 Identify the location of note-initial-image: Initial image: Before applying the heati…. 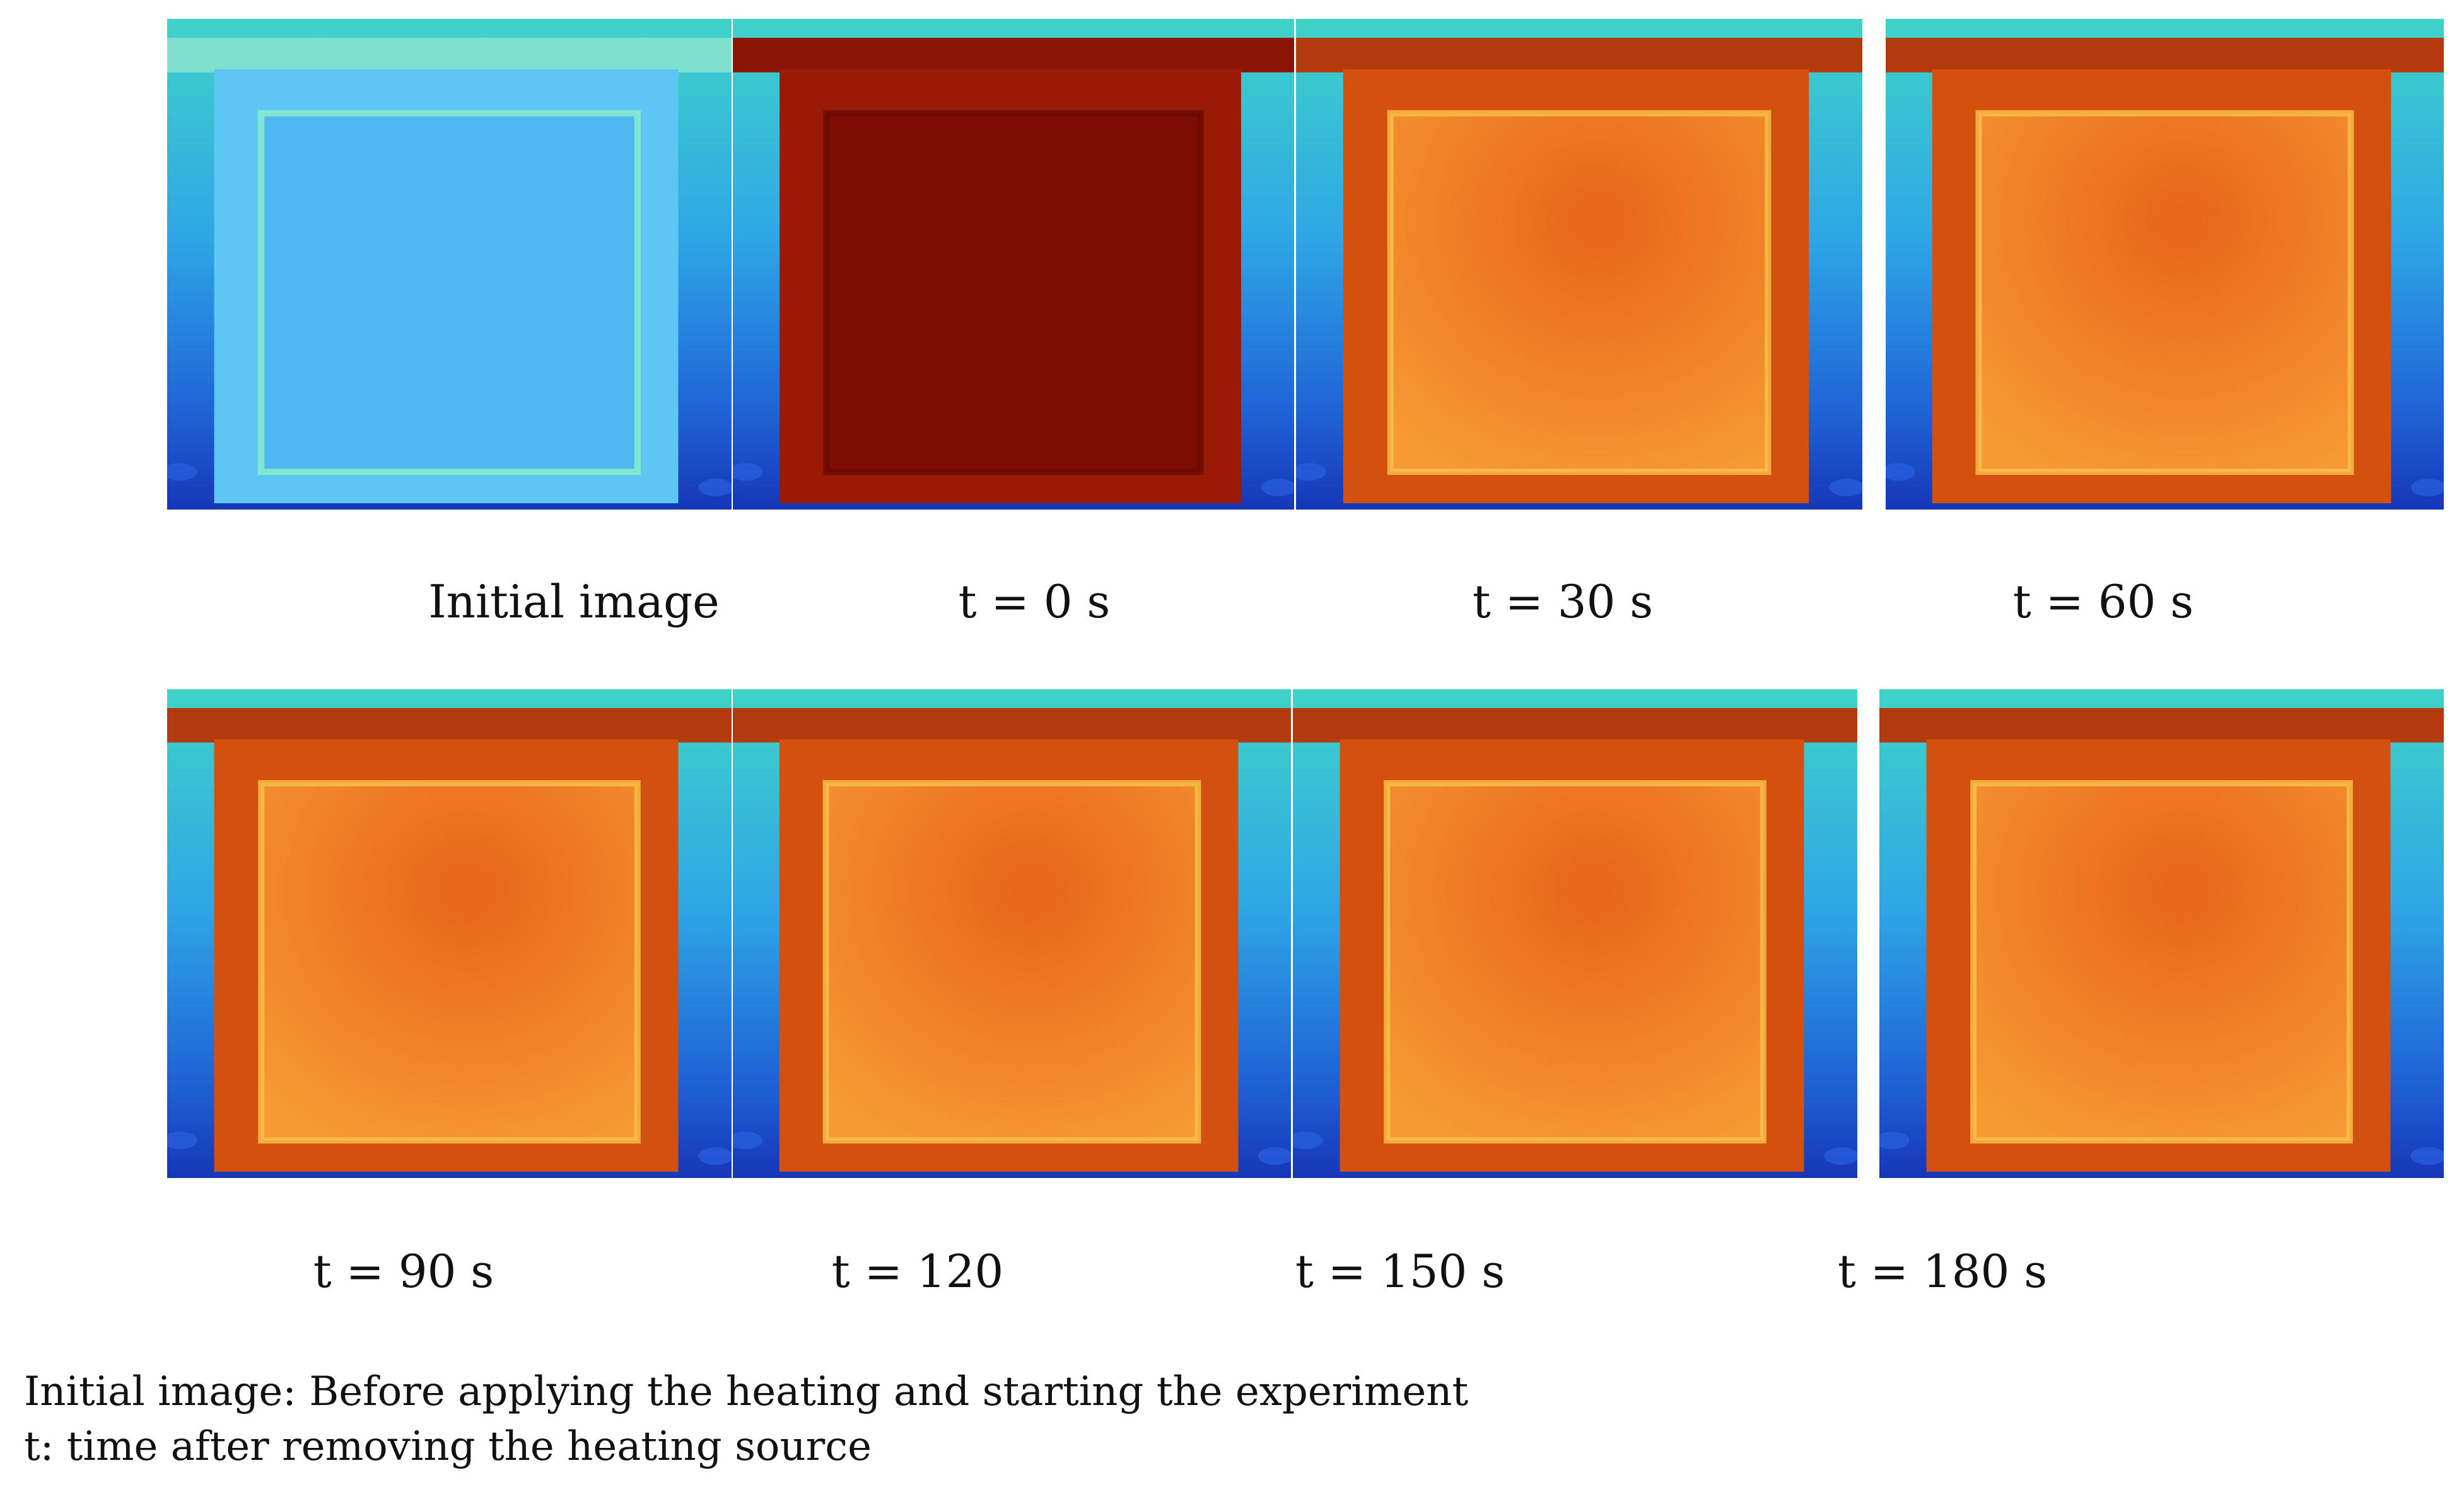
(746, 1391).